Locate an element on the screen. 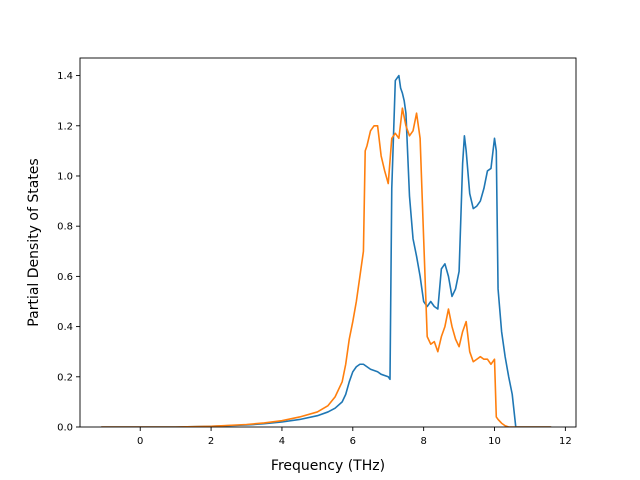  y-axis-label: Partial Density of States is located at coordinates (34, 242).